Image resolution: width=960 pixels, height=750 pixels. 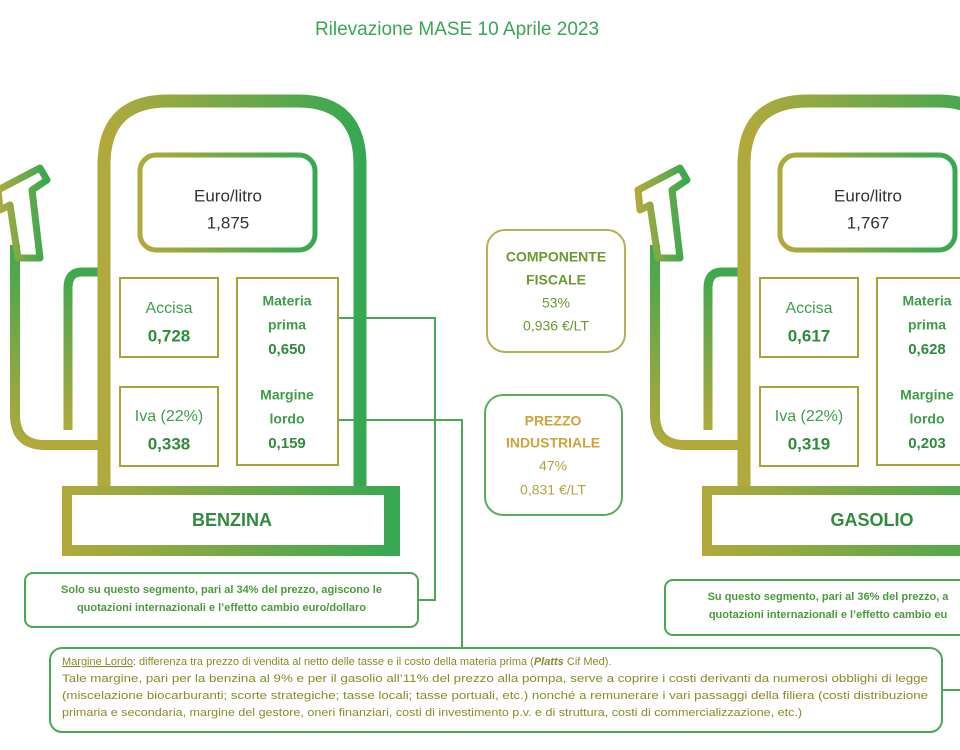 What do you see at coordinates (809, 443) in the screenshot?
I see `iva: 0,319` at bounding box center [809, 443].